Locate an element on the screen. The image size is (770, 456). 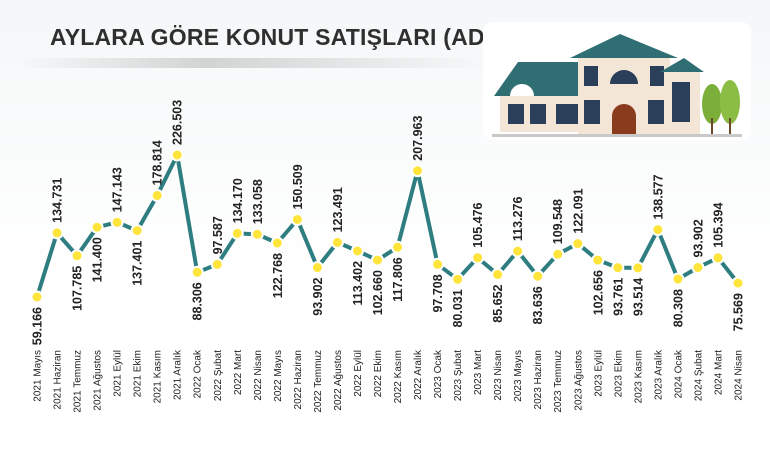
x-tick-label: 2023 Şubat is located at coordinates (458, 375).